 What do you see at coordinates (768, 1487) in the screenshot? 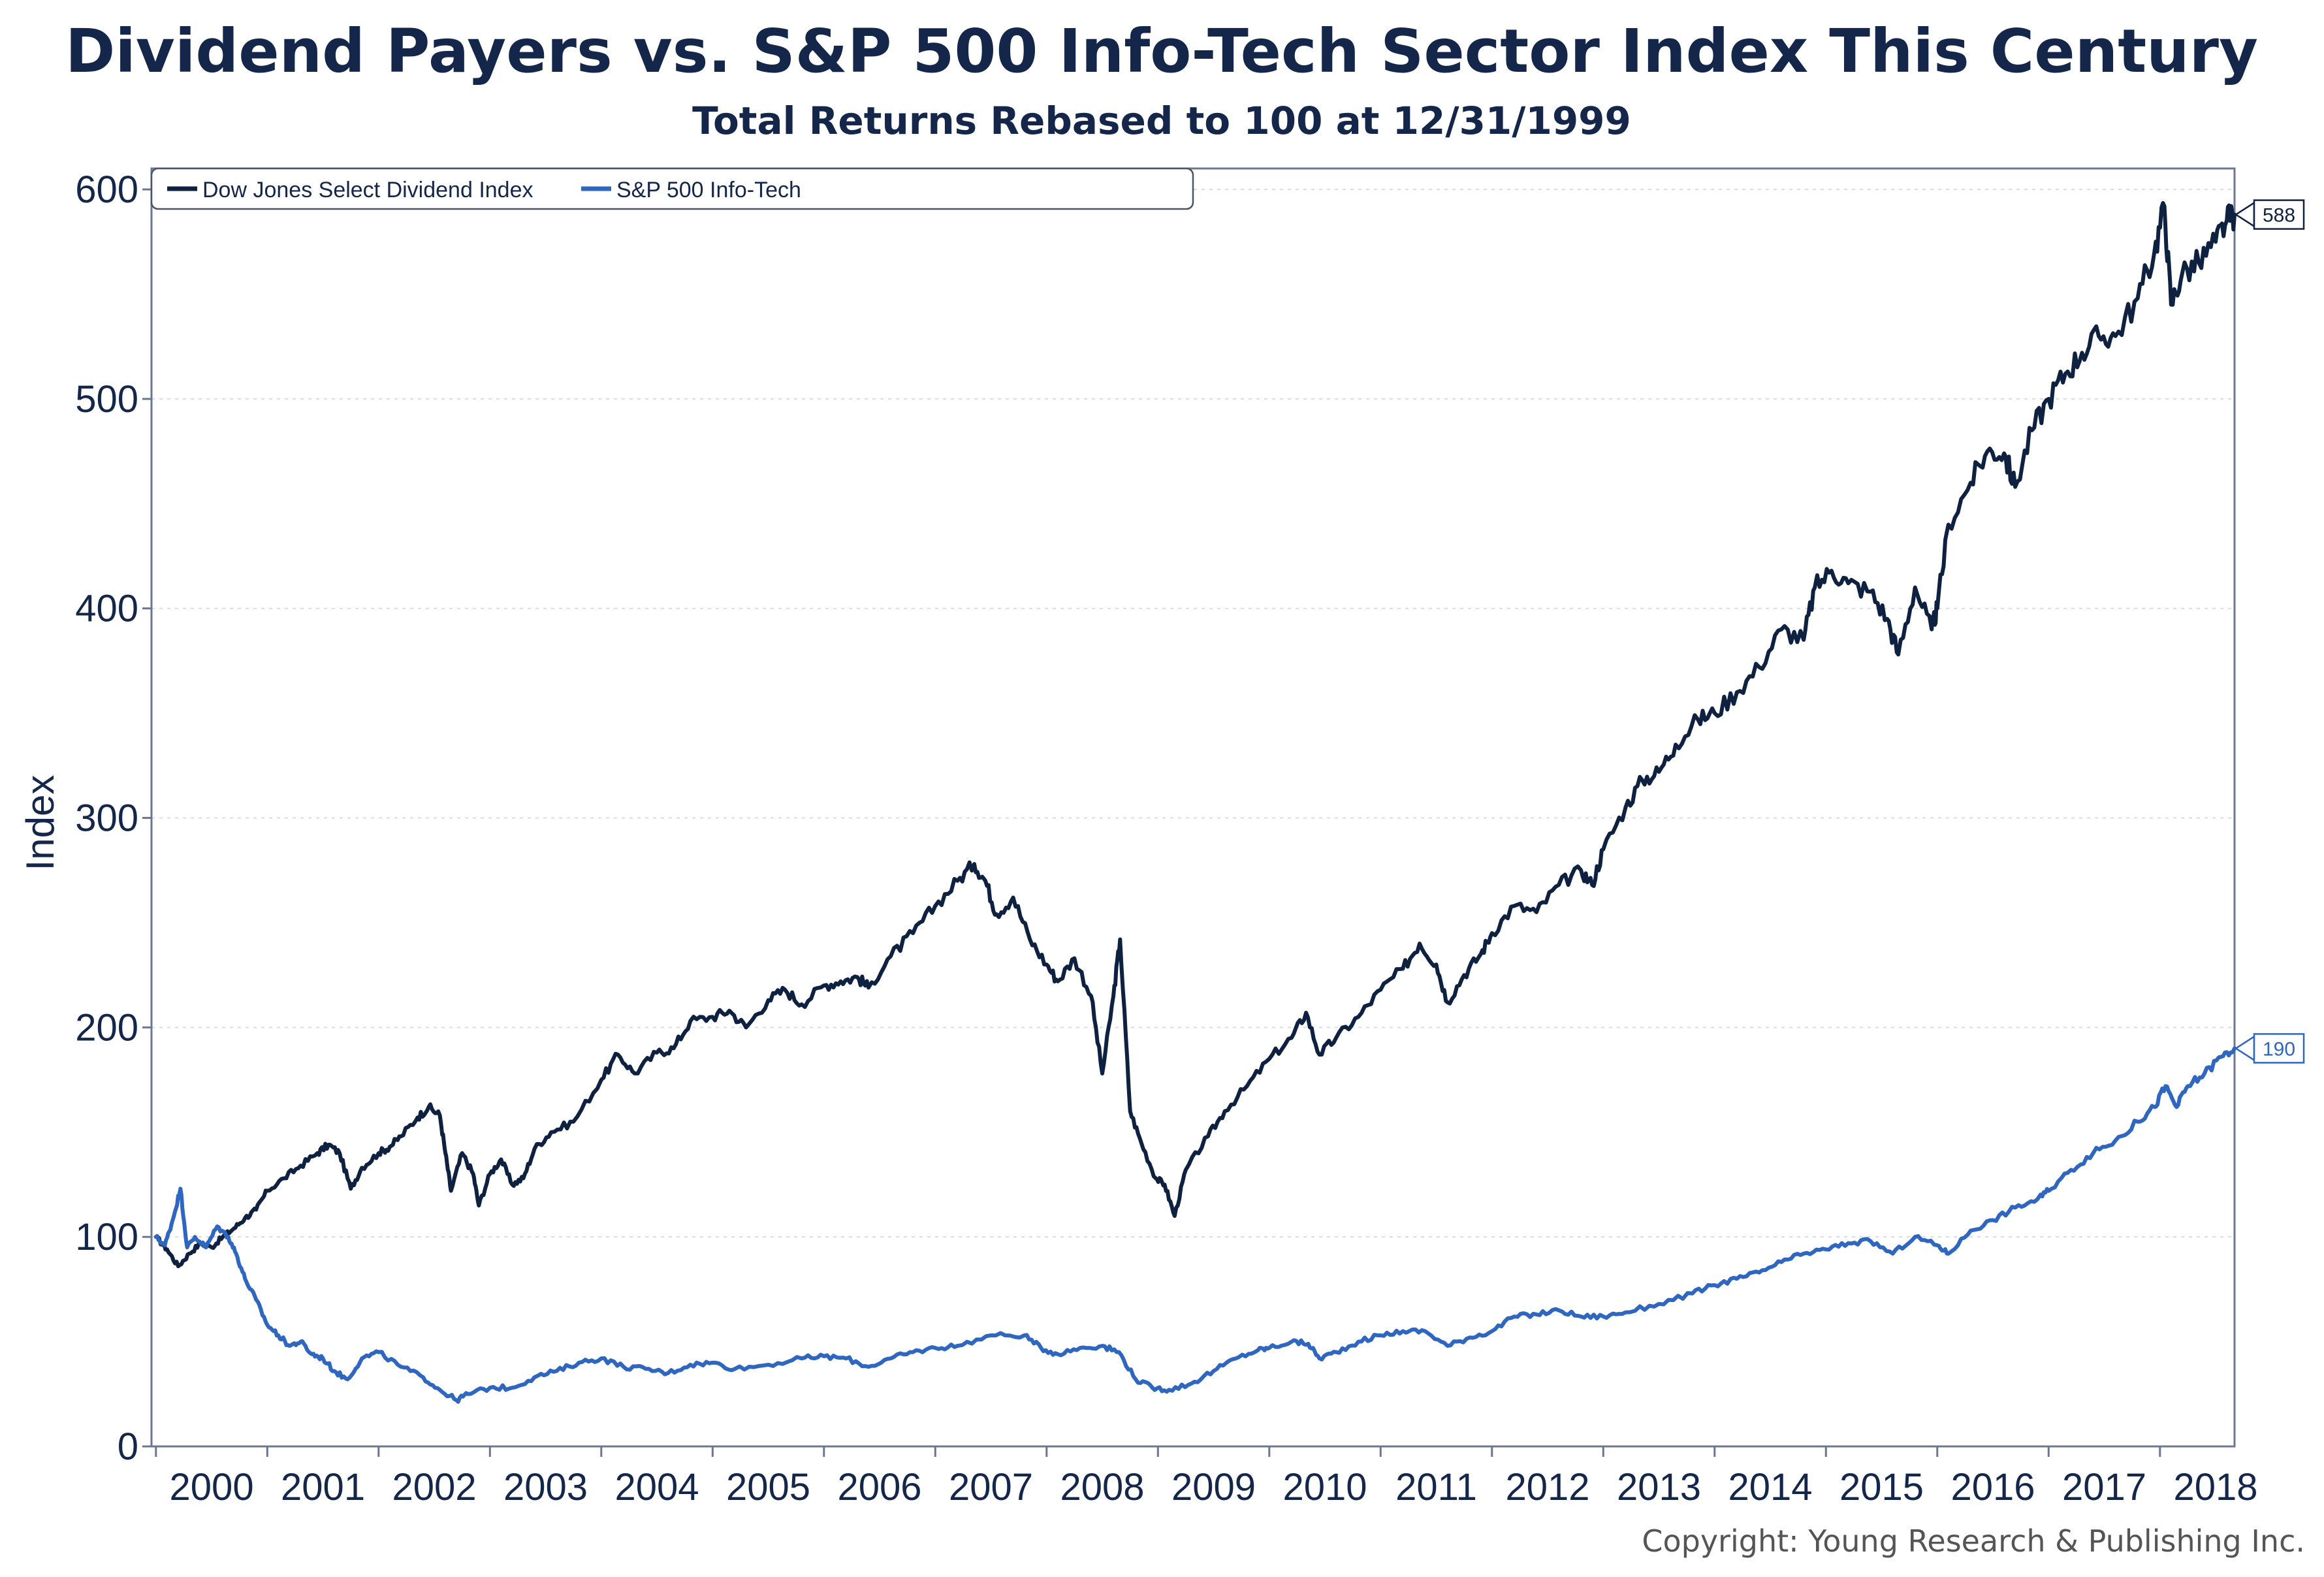
I see `x-tick-label: 2005` at bounding box center [768, 1487].